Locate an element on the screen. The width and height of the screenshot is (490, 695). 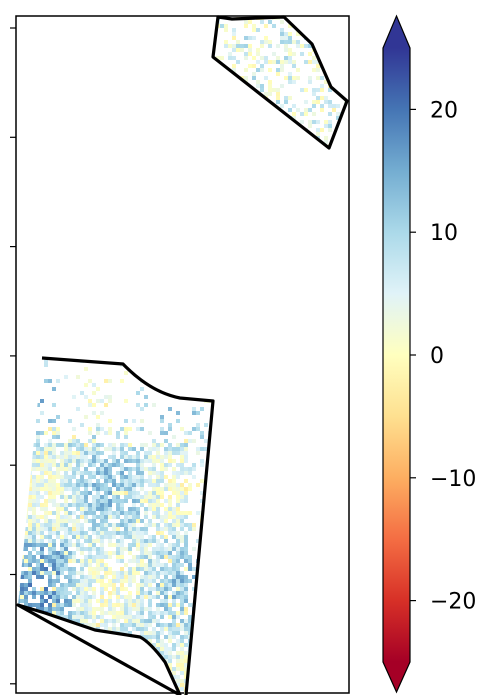
colorbar-body is located at coordinates (396, 355).